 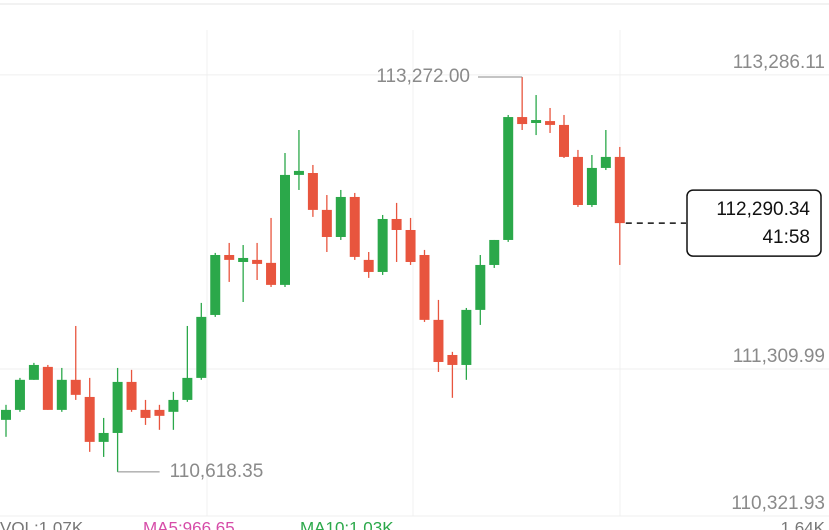 What do you see at coordinates (779, 356) in the screenshot?
I see `y-tick-label: 111,309.99` at bounding box center [779, 356].